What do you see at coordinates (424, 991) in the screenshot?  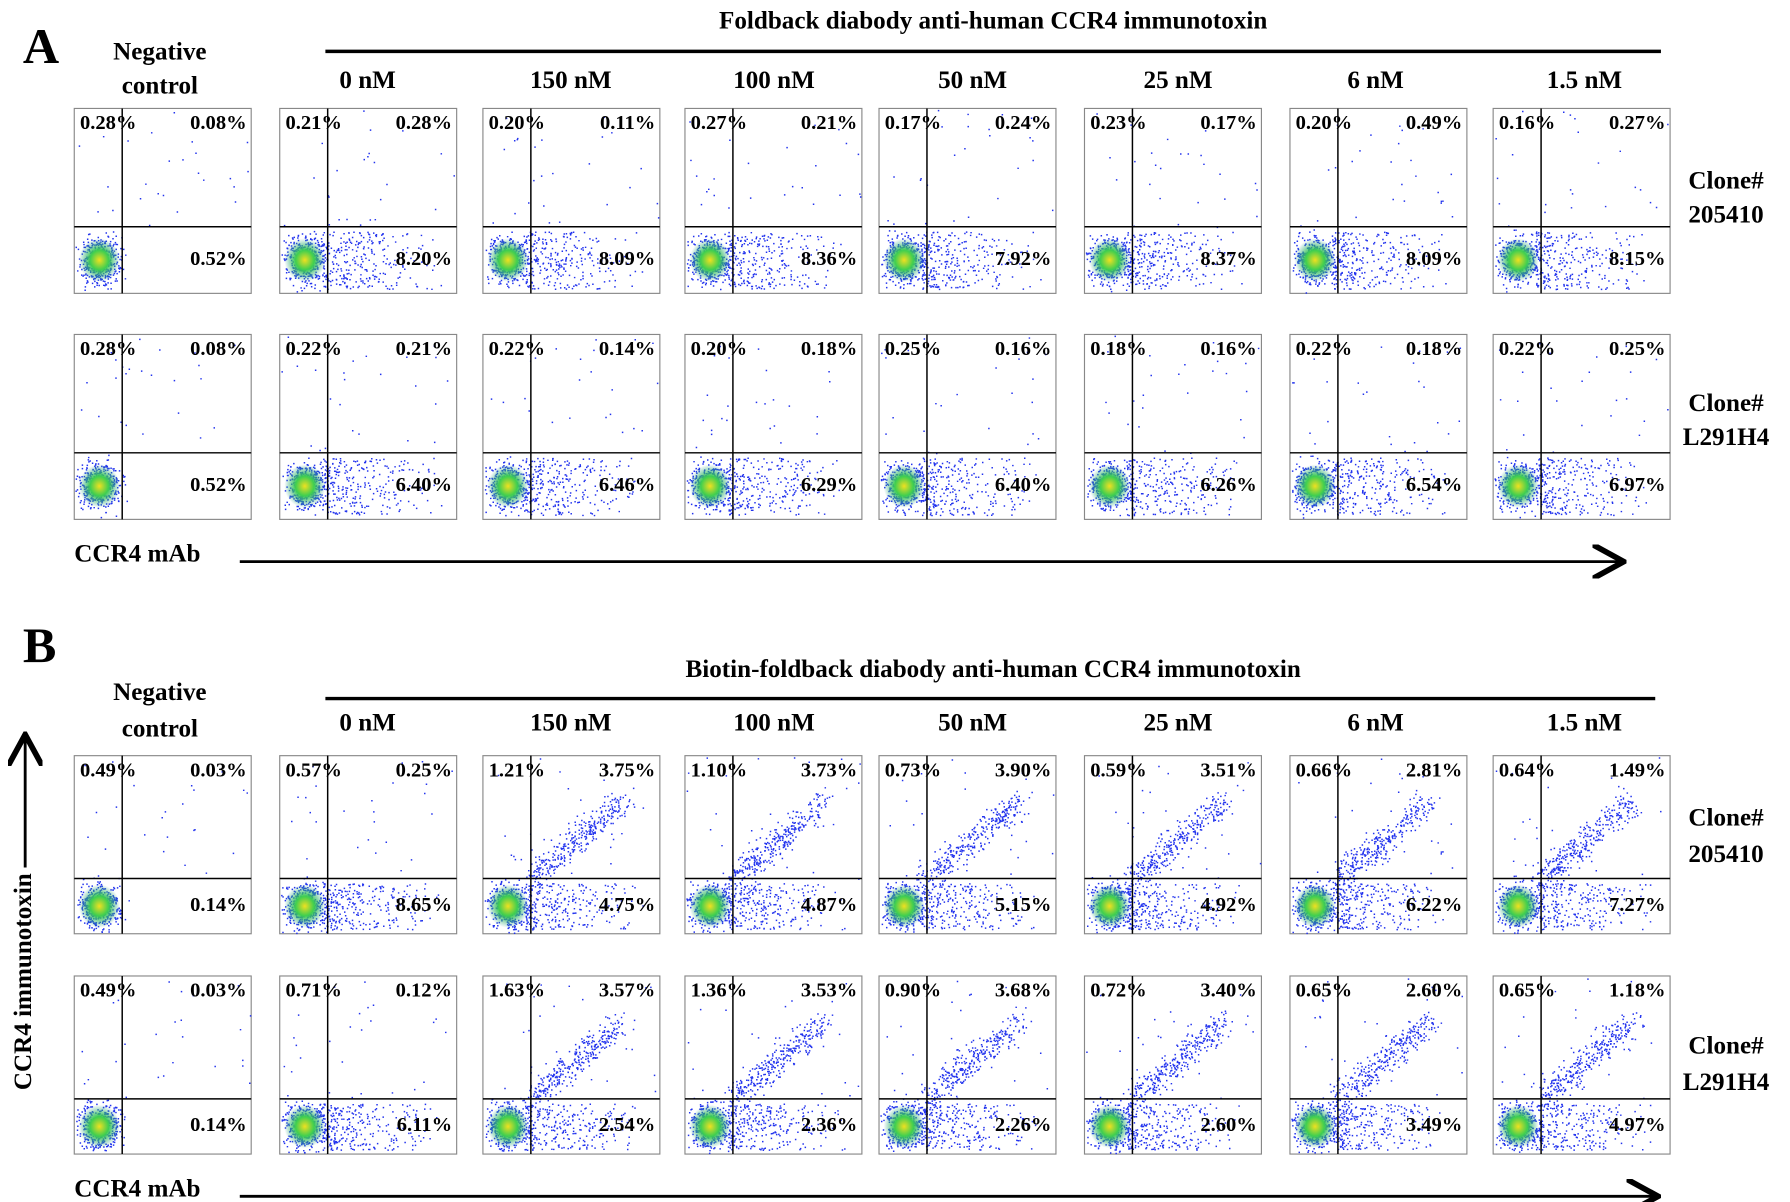 I see `quadrant-percent: 0.12%` at bounding box center [424, 991].